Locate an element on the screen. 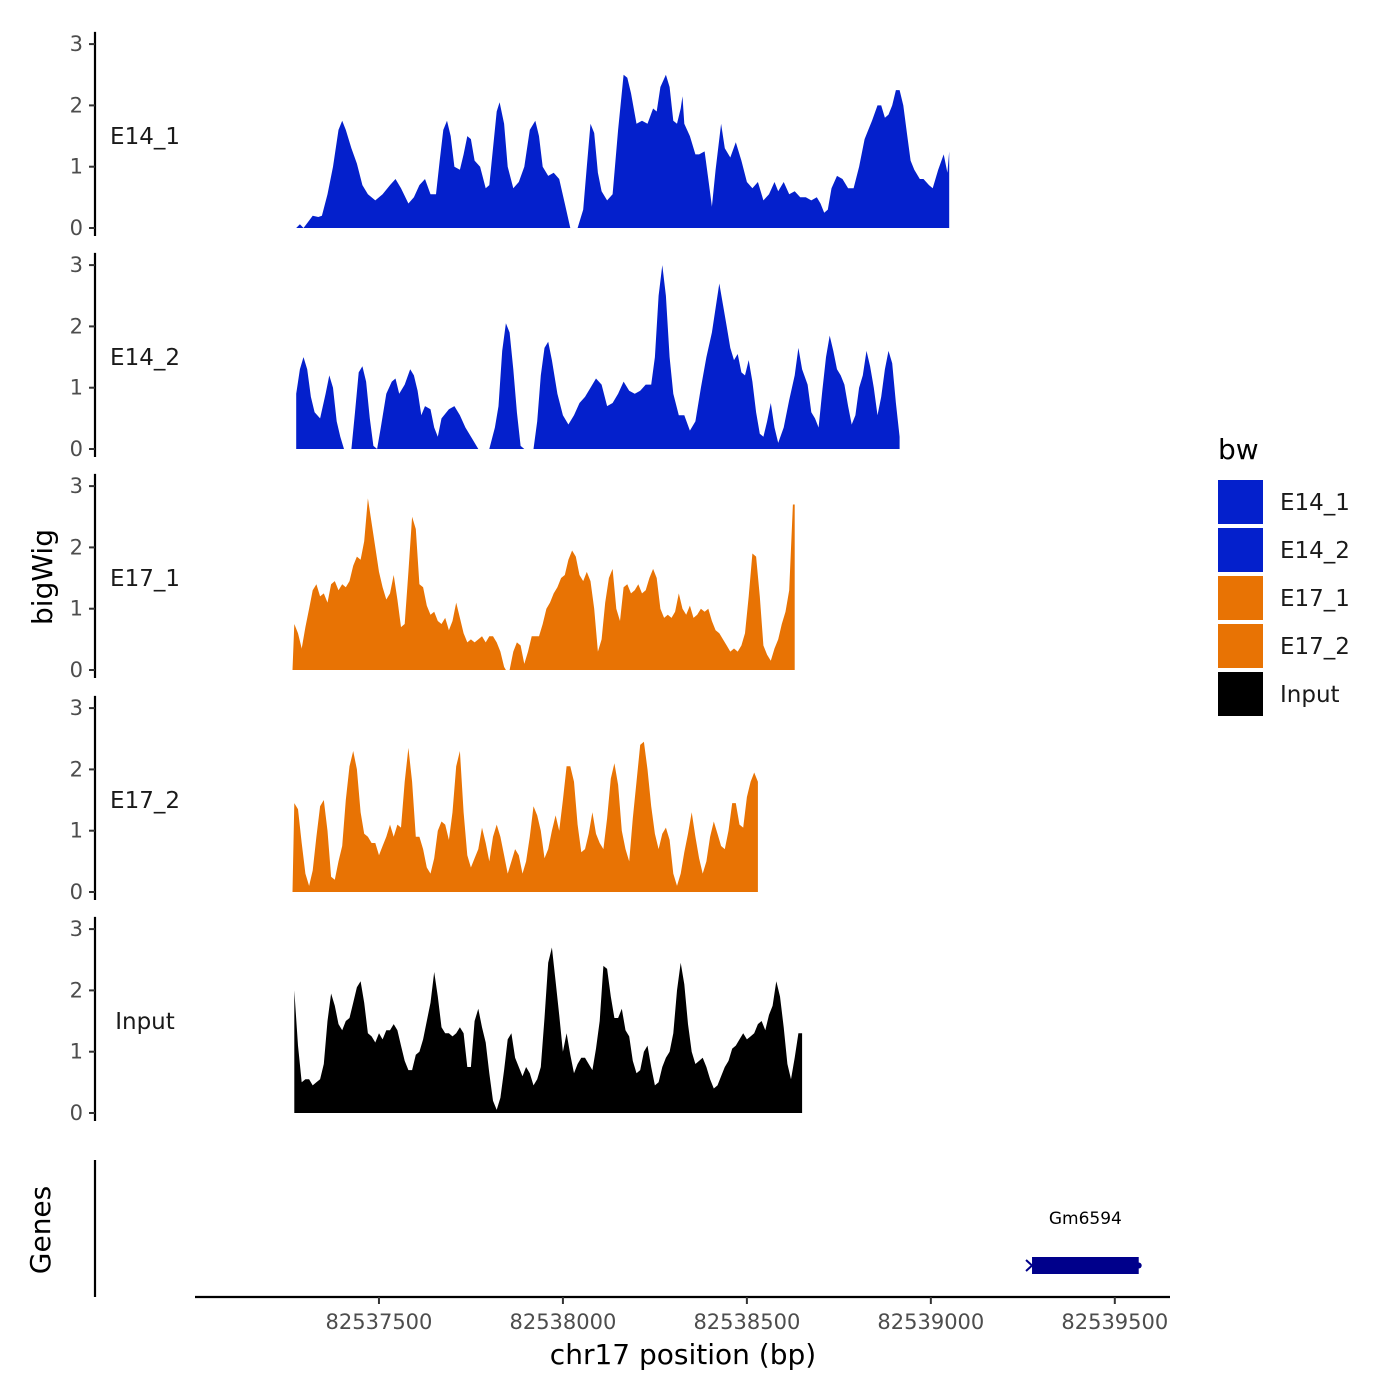  genes-axis-title: Genes is located at coordinates (40, 1230).